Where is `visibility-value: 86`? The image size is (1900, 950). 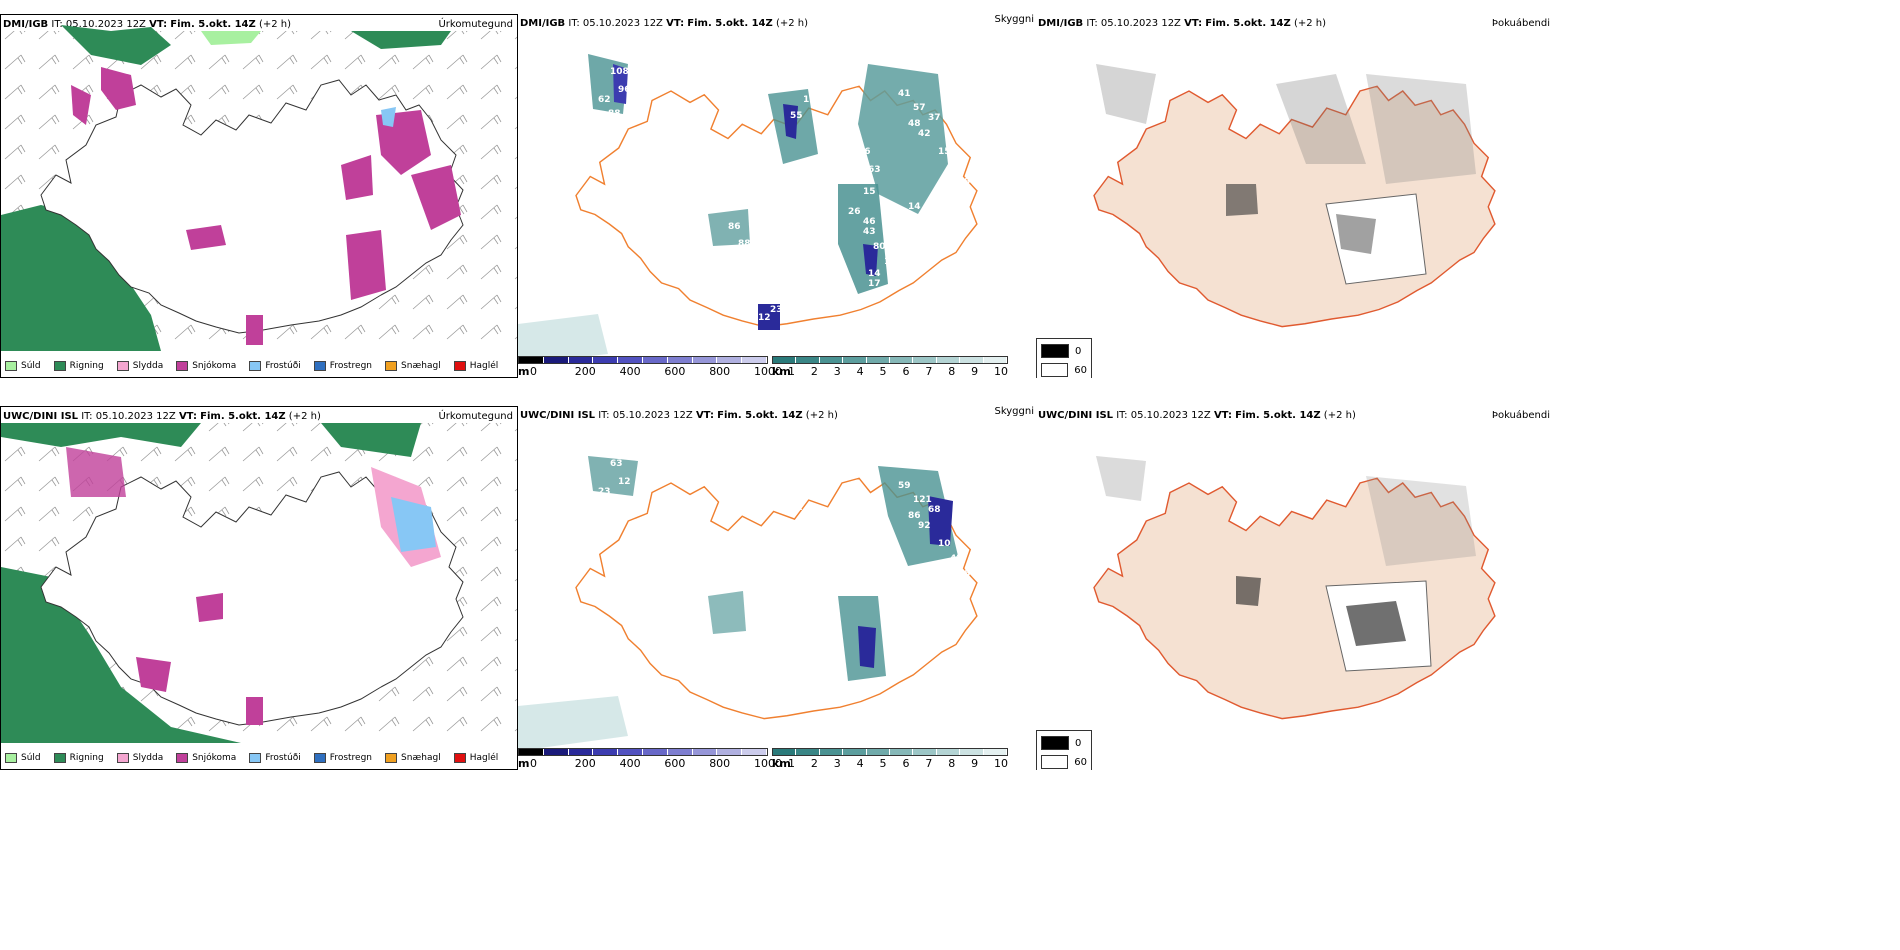
visibility-value: 86 is located at coordinates (734, 227).